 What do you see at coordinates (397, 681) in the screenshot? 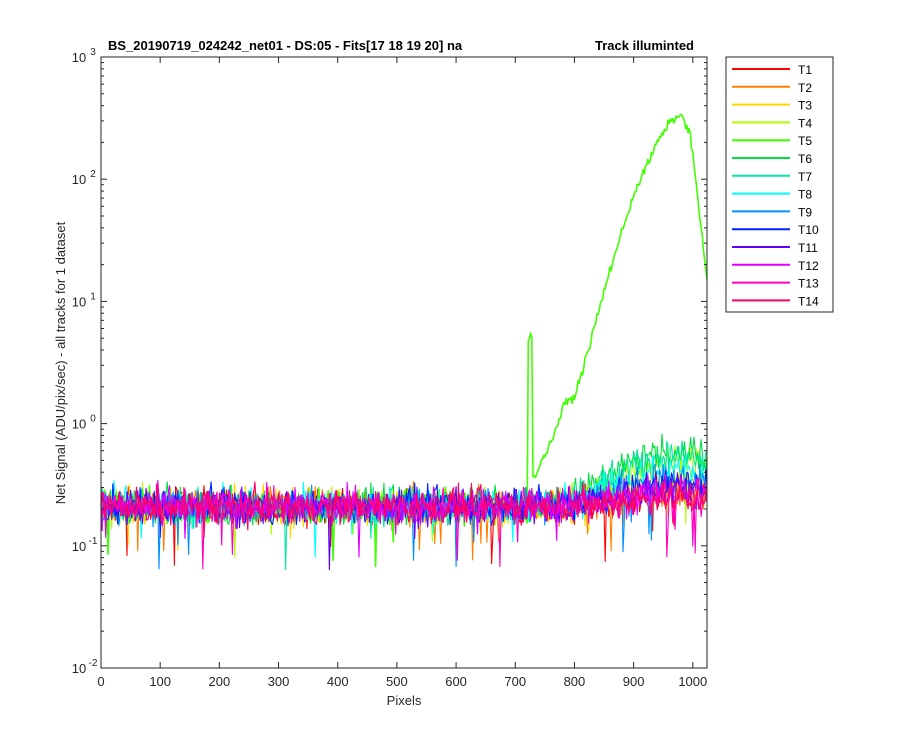
I see `x-tick-label: 500` at bounding box center [397, 681].